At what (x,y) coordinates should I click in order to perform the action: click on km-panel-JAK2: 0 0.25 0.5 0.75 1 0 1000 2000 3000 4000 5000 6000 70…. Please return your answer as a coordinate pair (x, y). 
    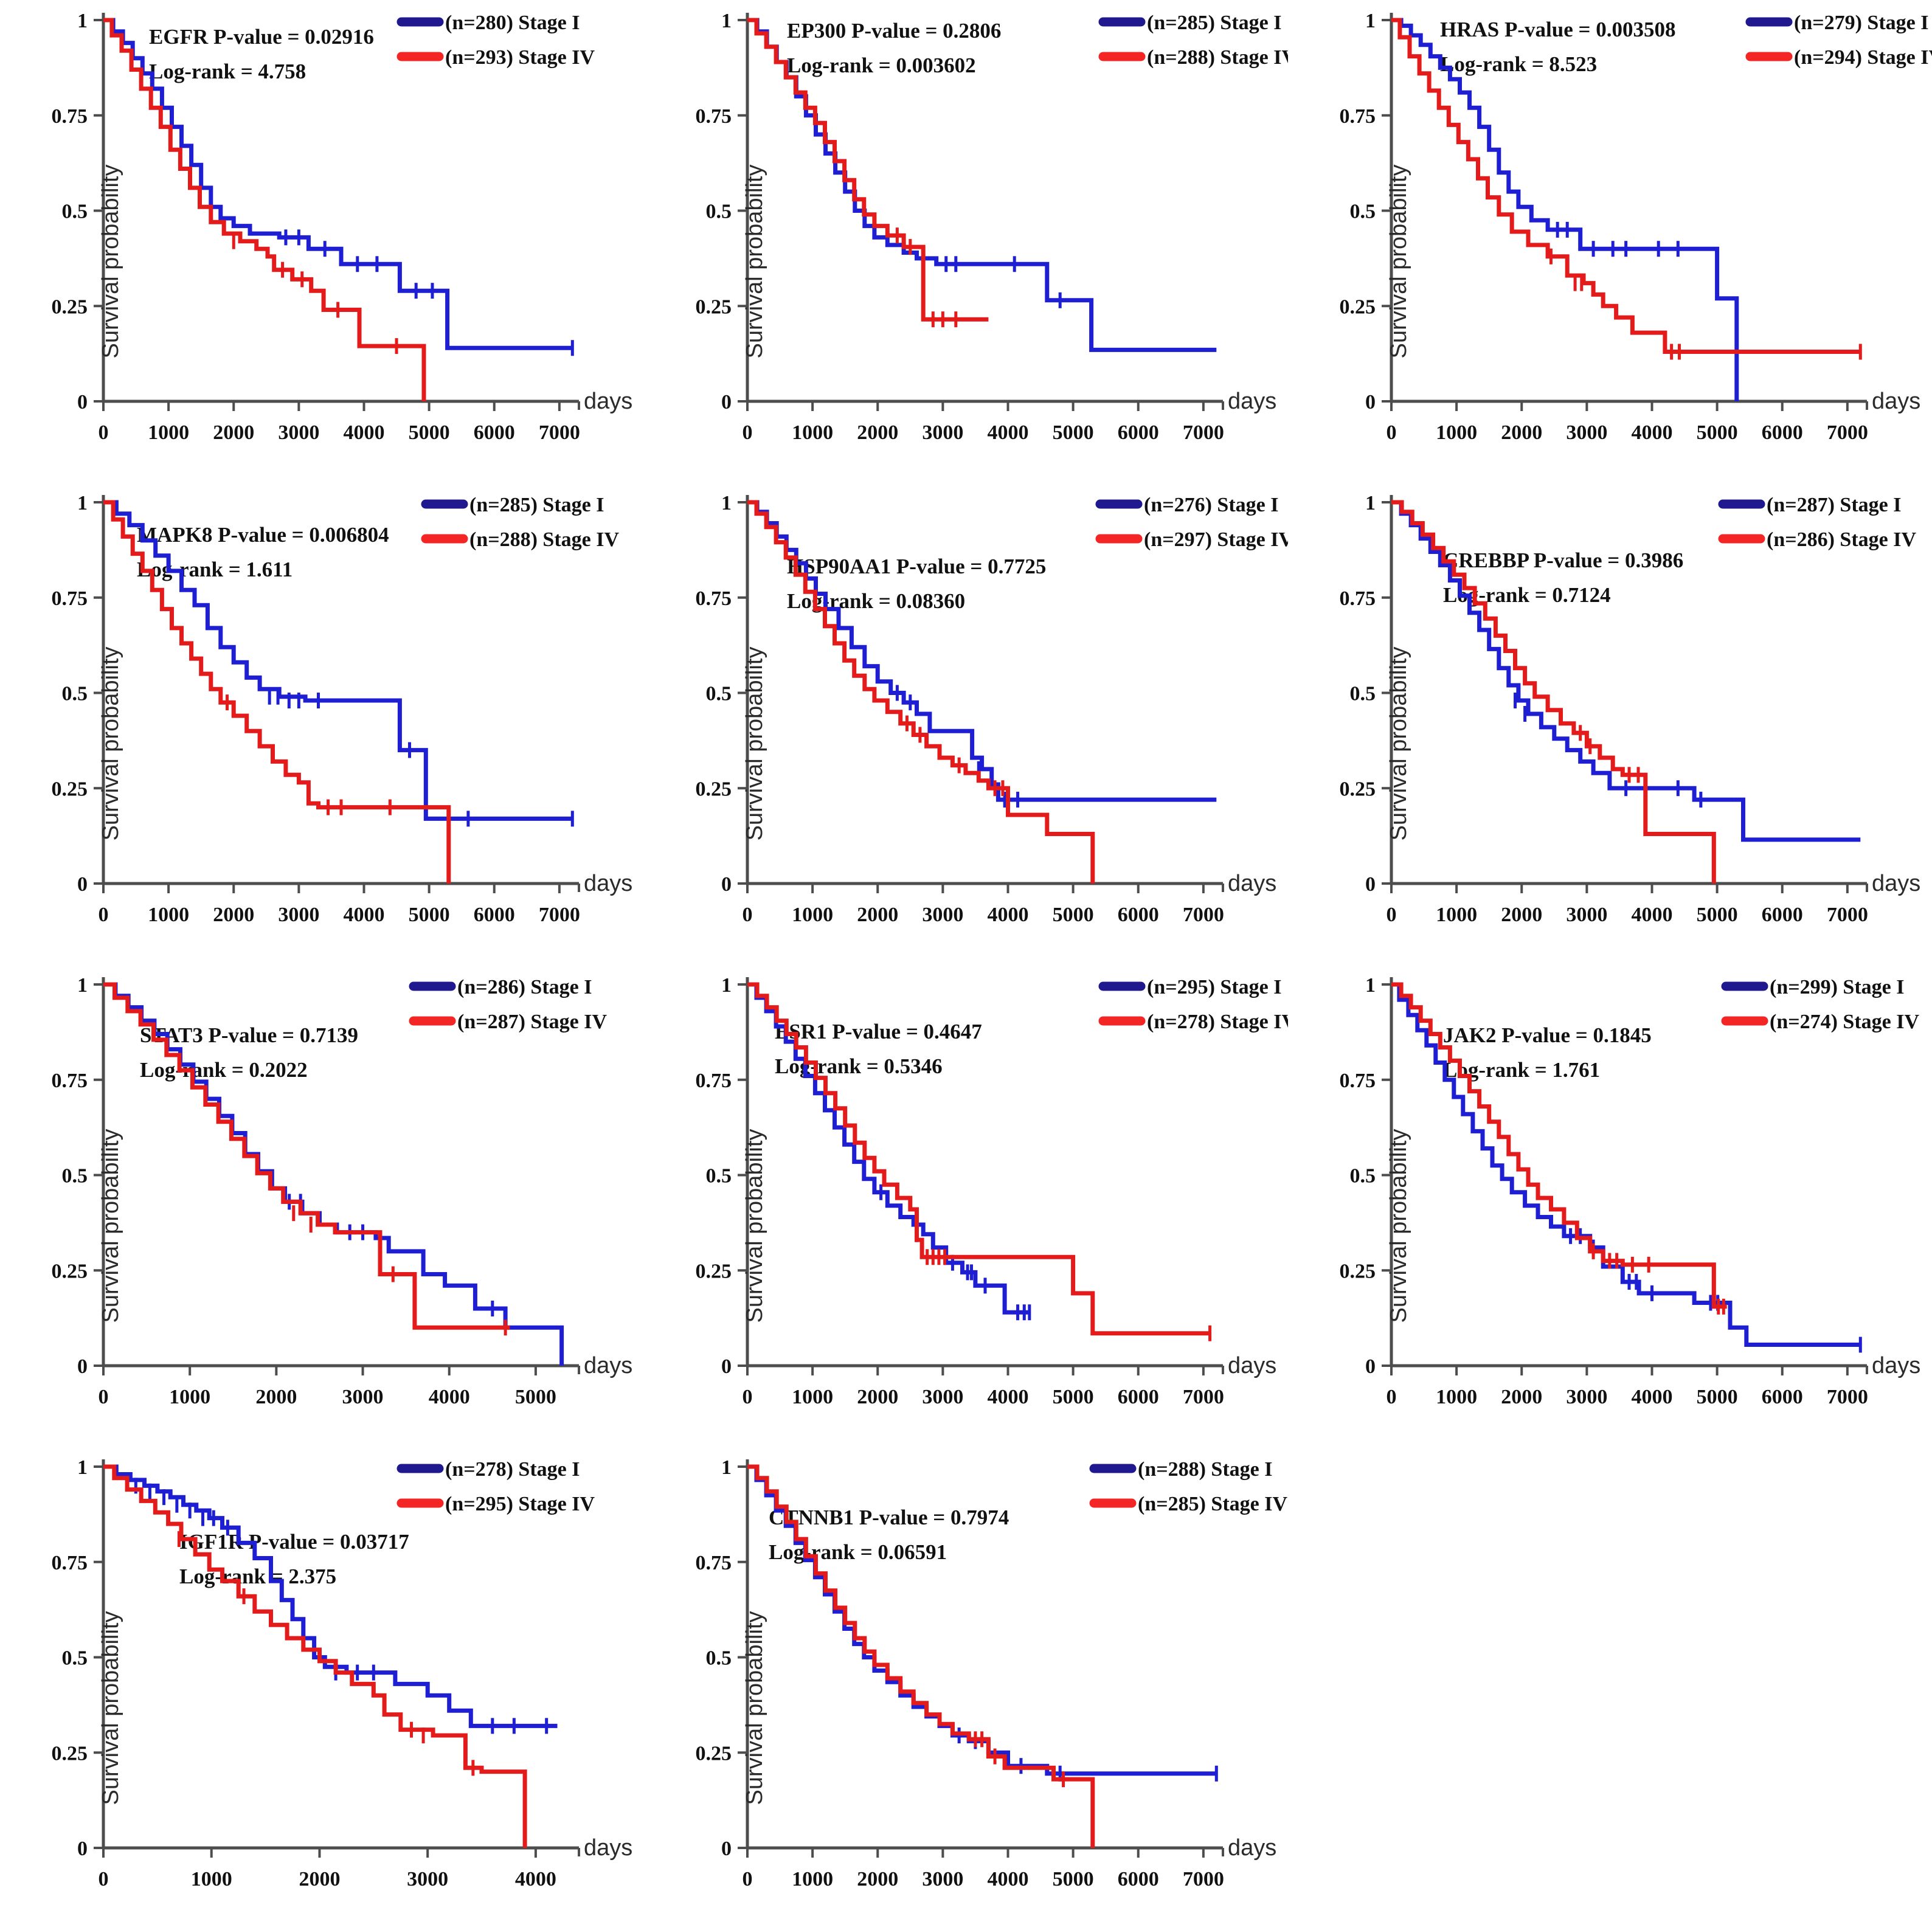
    Looking at the image, I should click on (1630, 1191).